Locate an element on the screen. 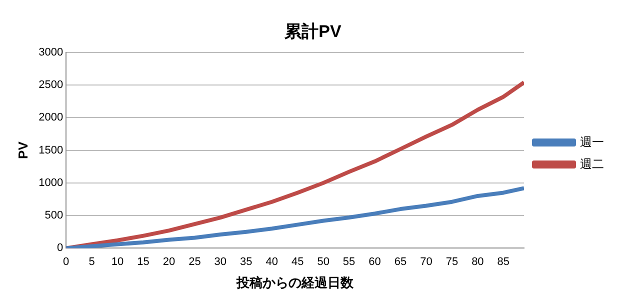 Image resolution: width=630 pixels, height=307 pixels. x-tick-label: 25 is located at coordinates (194, 262).